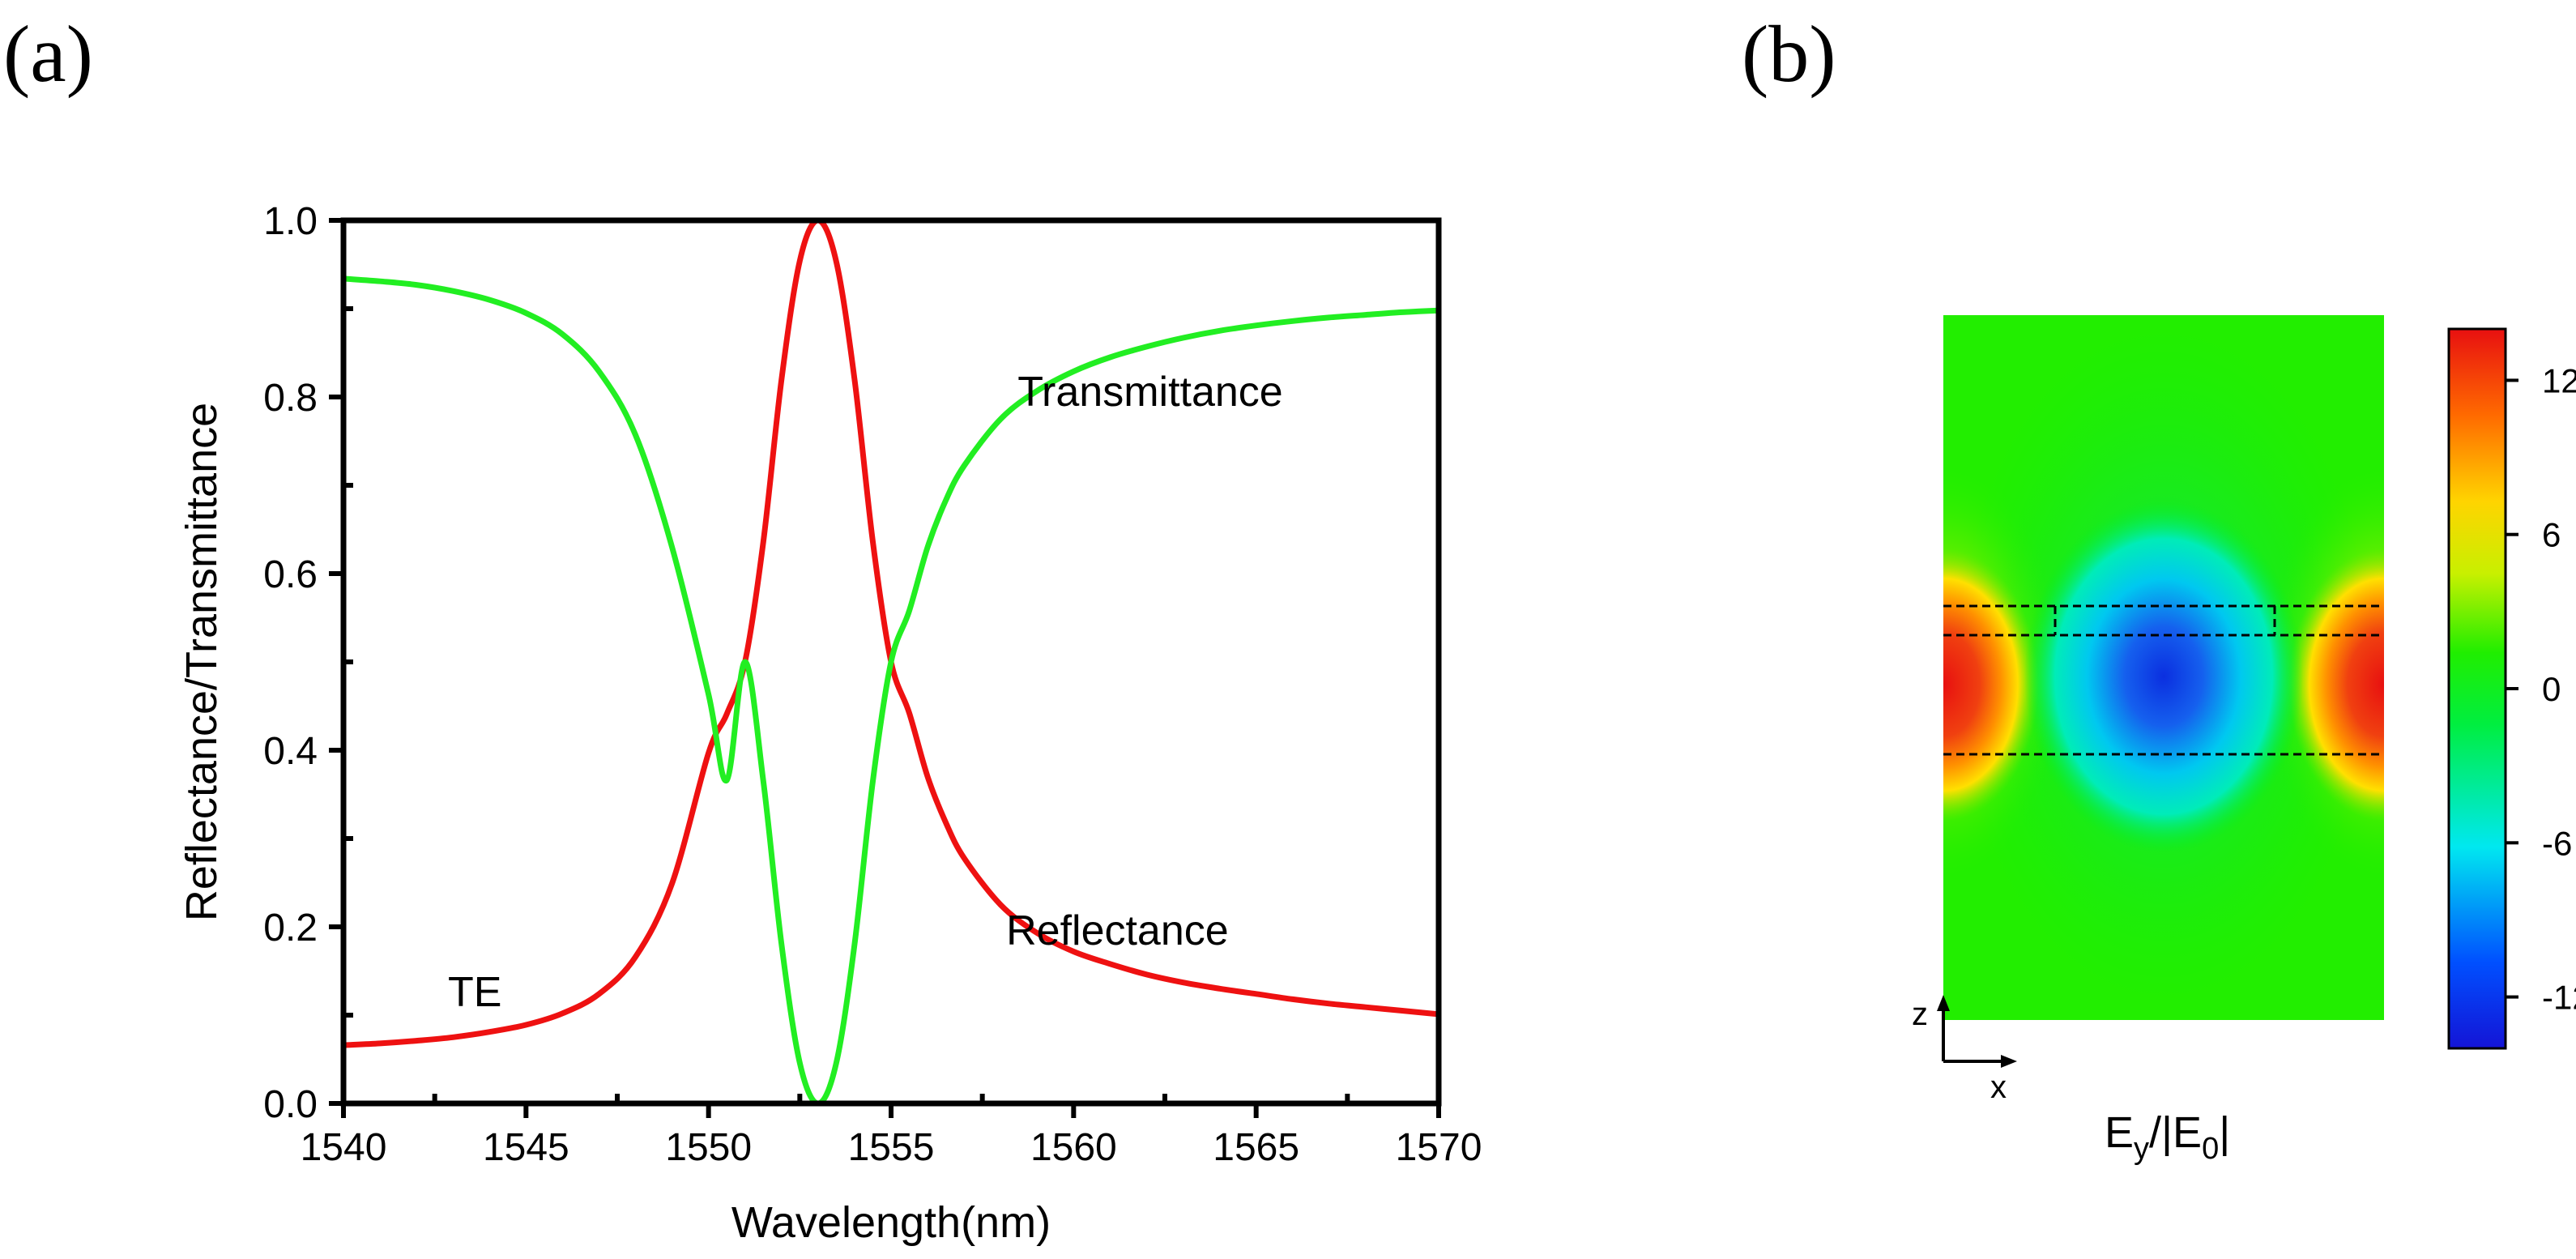 The width and height of the screenshot is (2576, 1259). What do you see at coordinates (290, 751) in the screenshot?
I see `y-tick-label: 0.4` at bounding box center [290, 751].